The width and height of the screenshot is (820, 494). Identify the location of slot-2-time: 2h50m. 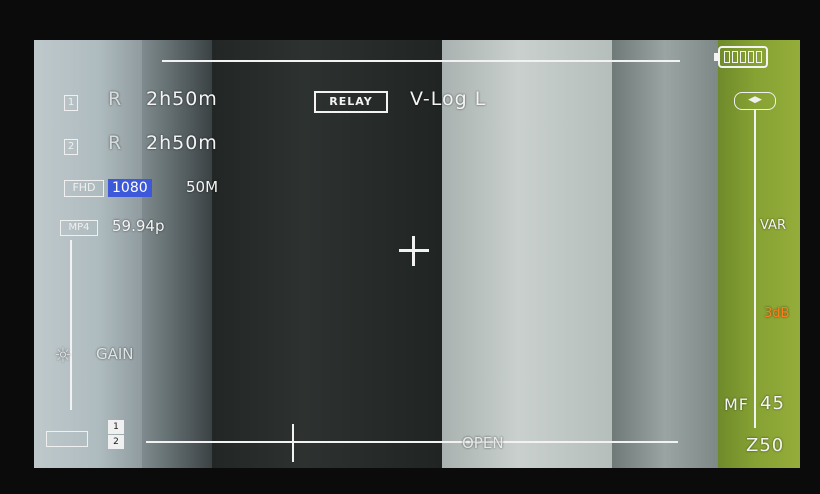
(182, 143).